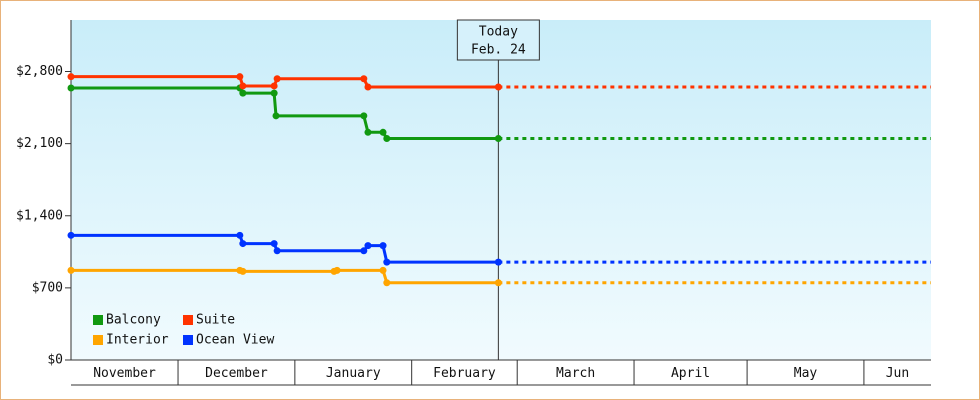 Image resolution: width=980 pixels, height=400 pixels. I want to click on x-tick-label: January, so click(353, 373).